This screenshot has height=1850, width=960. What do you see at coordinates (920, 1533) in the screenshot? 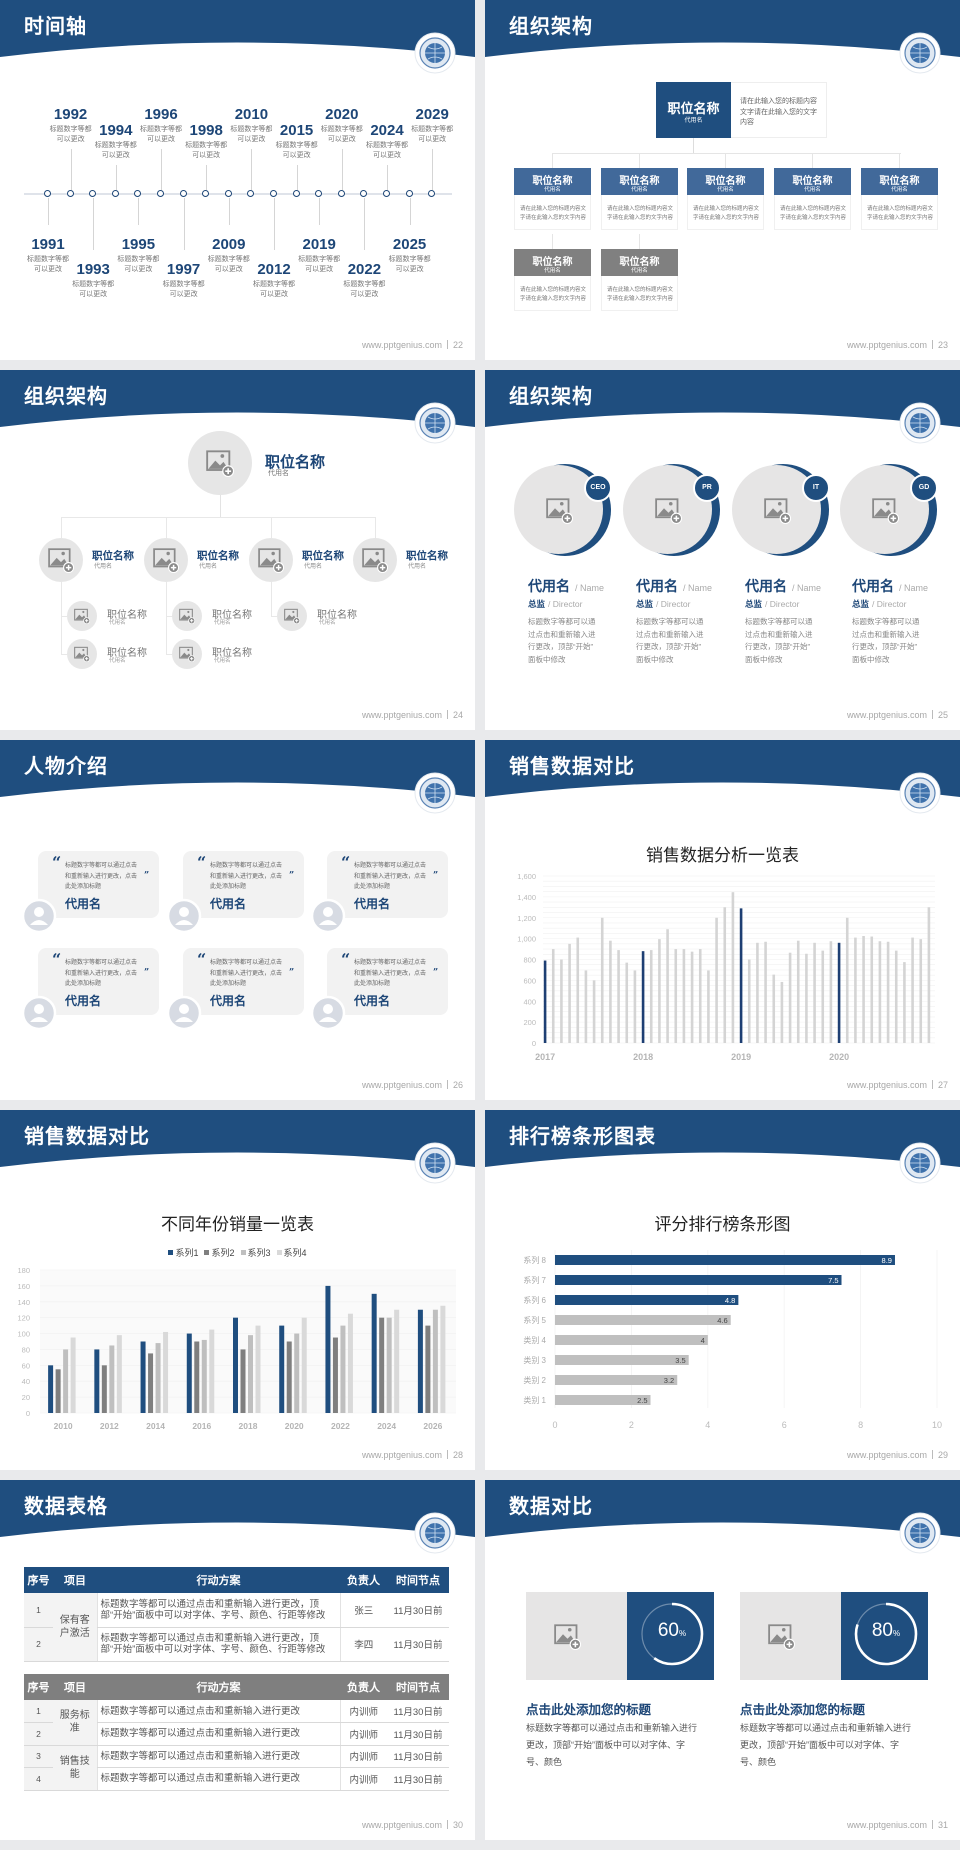
I see `logo-lines` at bounding box center [920, 1533].